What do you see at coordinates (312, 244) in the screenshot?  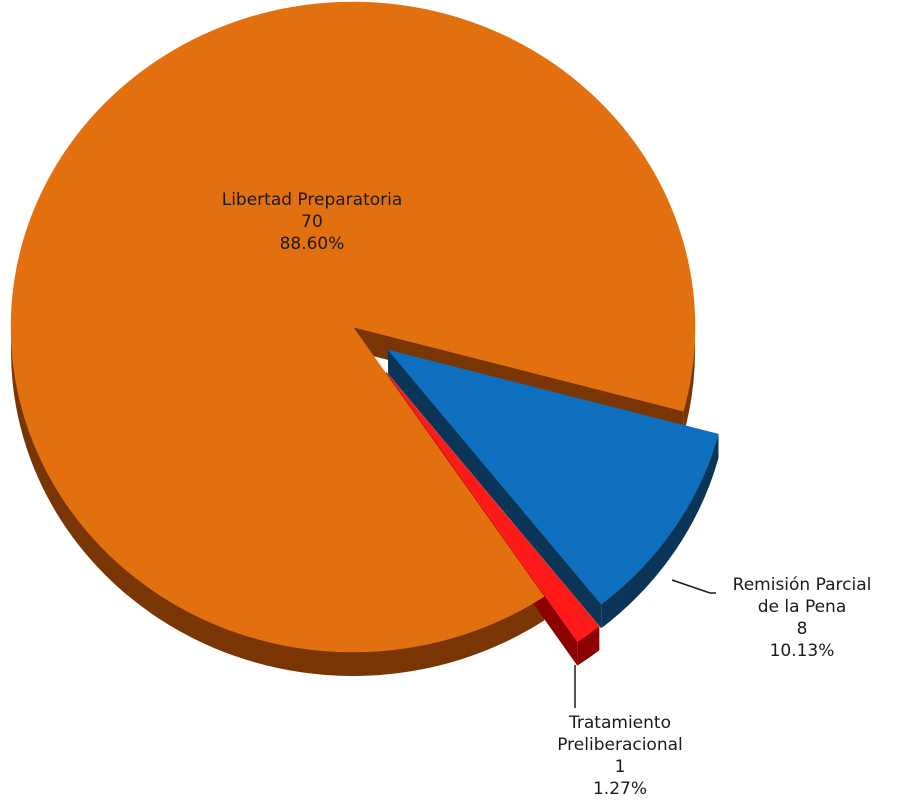 I see `slice-label-line: 88.60%` at bounding box center [312, 244].